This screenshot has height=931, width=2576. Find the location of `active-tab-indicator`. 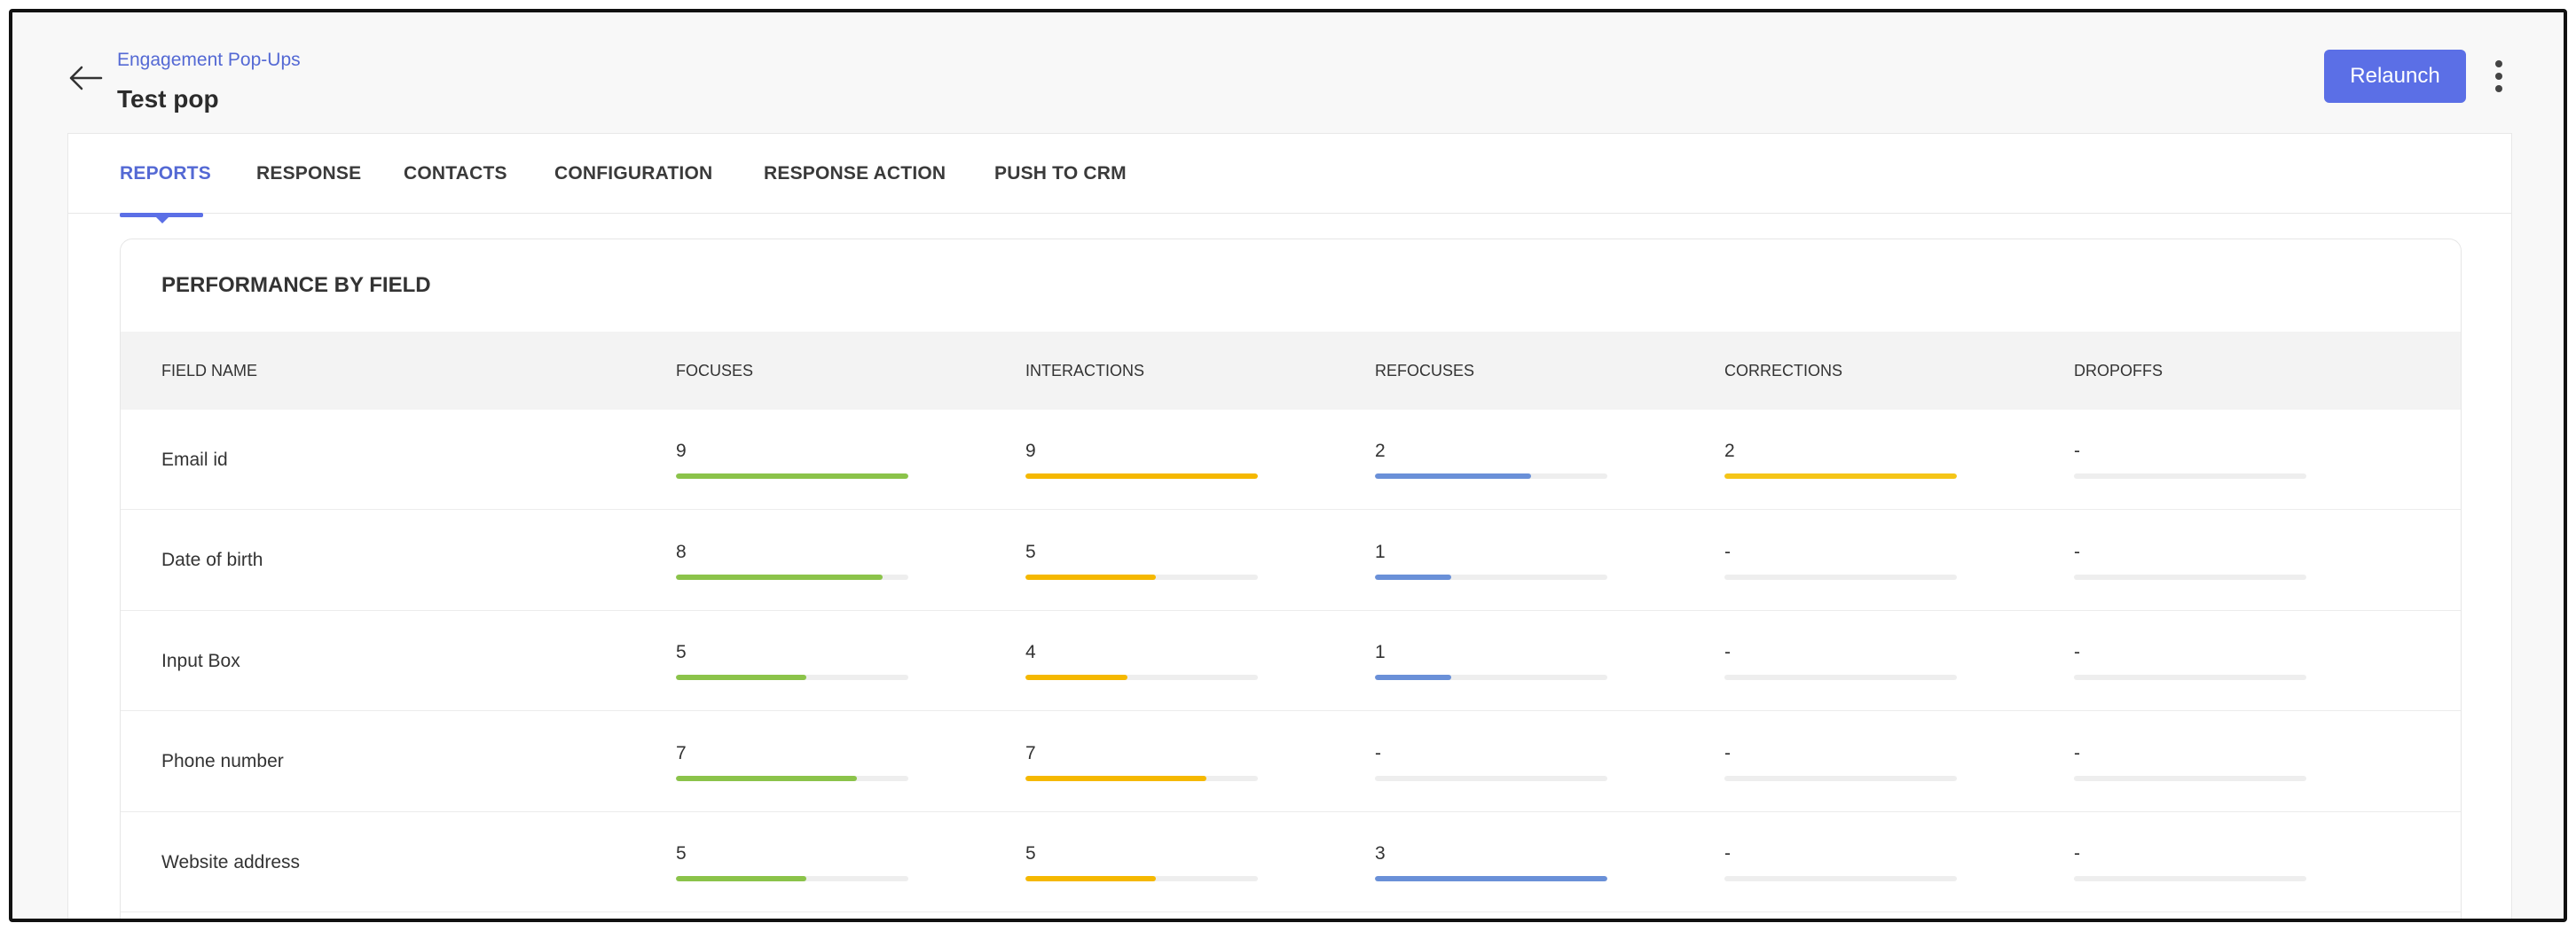

active-tab-indicator is located at coordinates (161, 218).